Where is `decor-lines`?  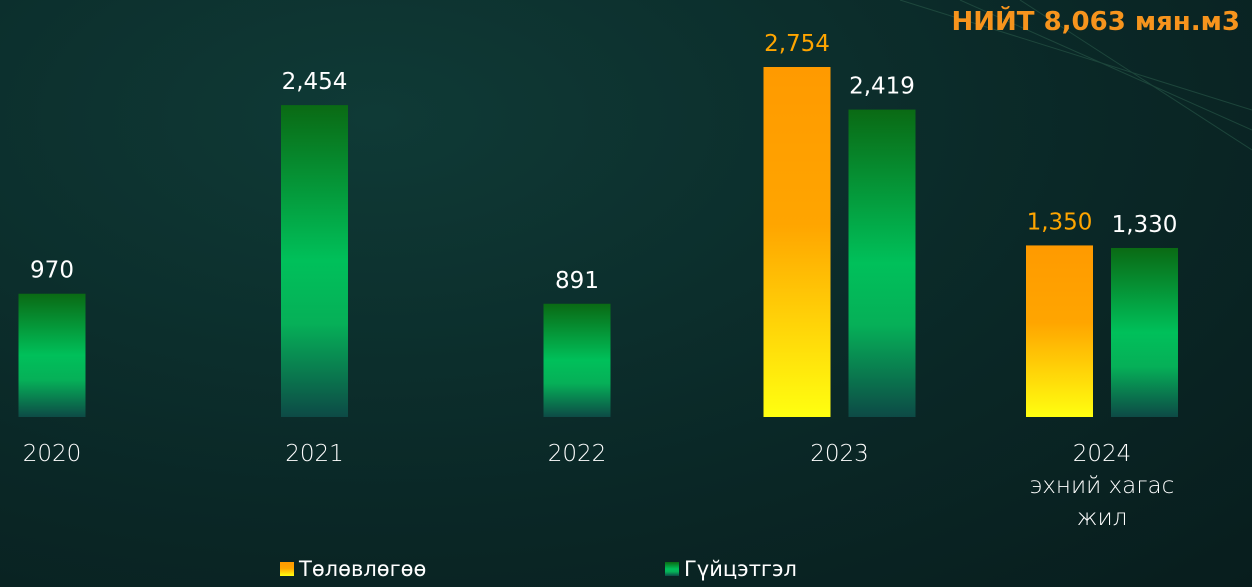 decor-lines is located at coordinates (1075, 75).